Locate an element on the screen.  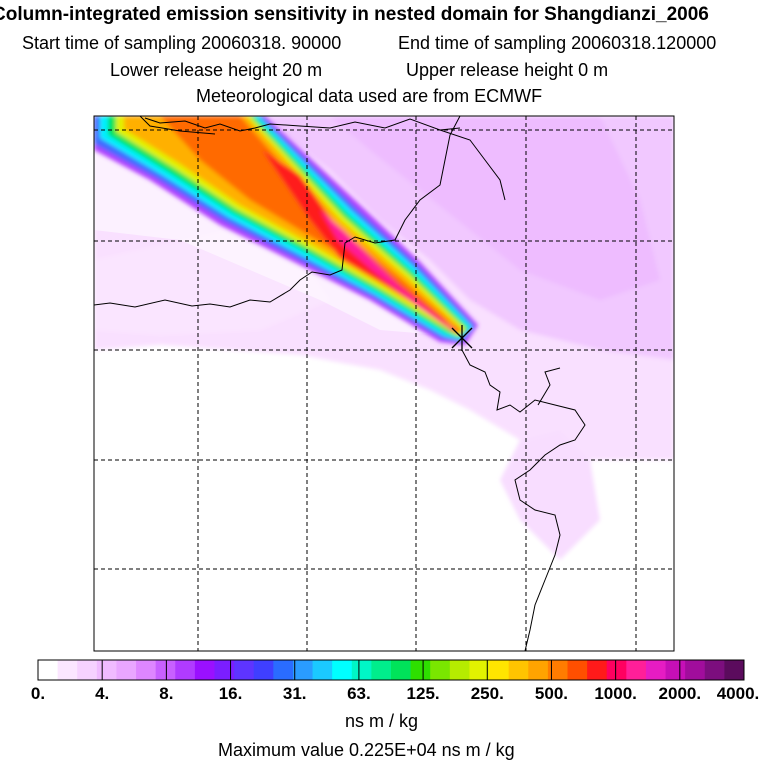
colorbar-tick-label: 250. is located at coordinates (487, 693).